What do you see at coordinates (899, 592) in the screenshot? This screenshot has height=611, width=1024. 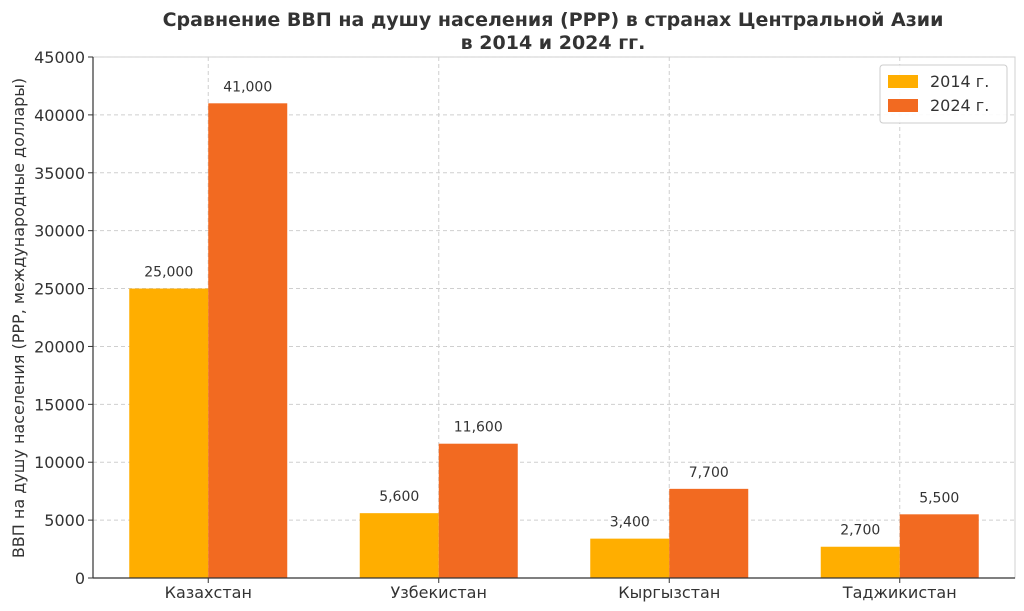 I see `x-tick-label: Таджикистан` at bounding box center [899, 592].